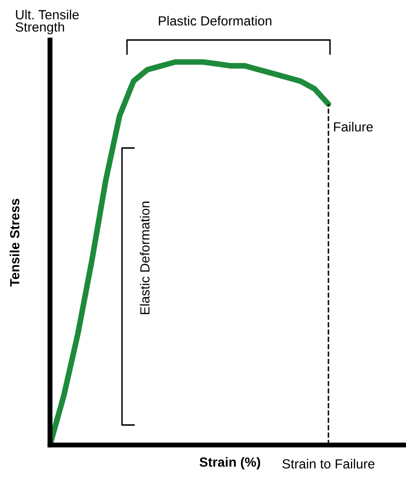 Image resolution: width=406 pixels, height=482 pixels. I want to click on text: Strain to Failure, so click(328, 463).